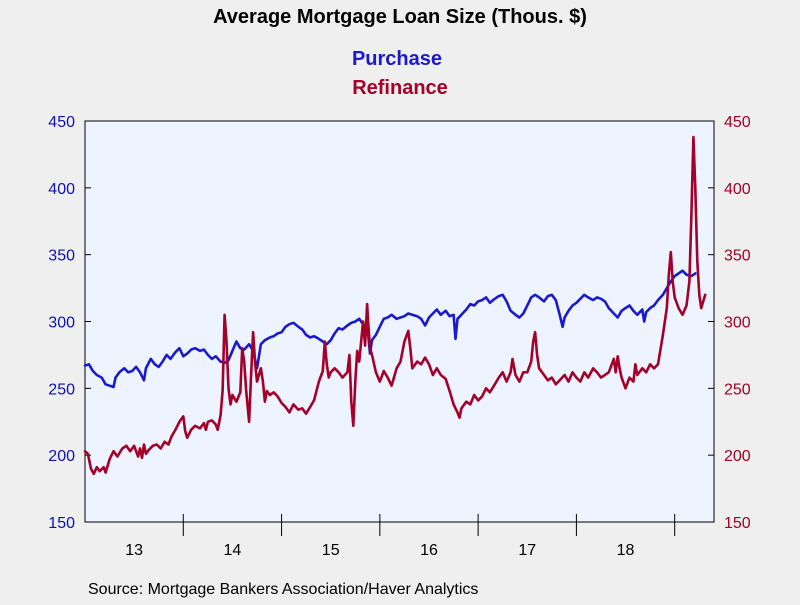  What do you see at coordinates (134, 550) in the screenshot?
I see `x-tick-label: 13` at bounding box center [134, 550].